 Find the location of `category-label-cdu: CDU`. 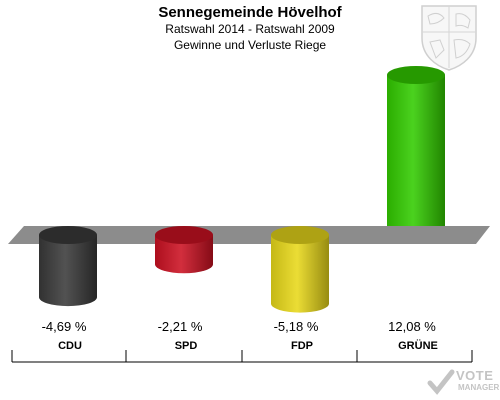

category-label-cdu: CDU is located at coordinates (70, 346).